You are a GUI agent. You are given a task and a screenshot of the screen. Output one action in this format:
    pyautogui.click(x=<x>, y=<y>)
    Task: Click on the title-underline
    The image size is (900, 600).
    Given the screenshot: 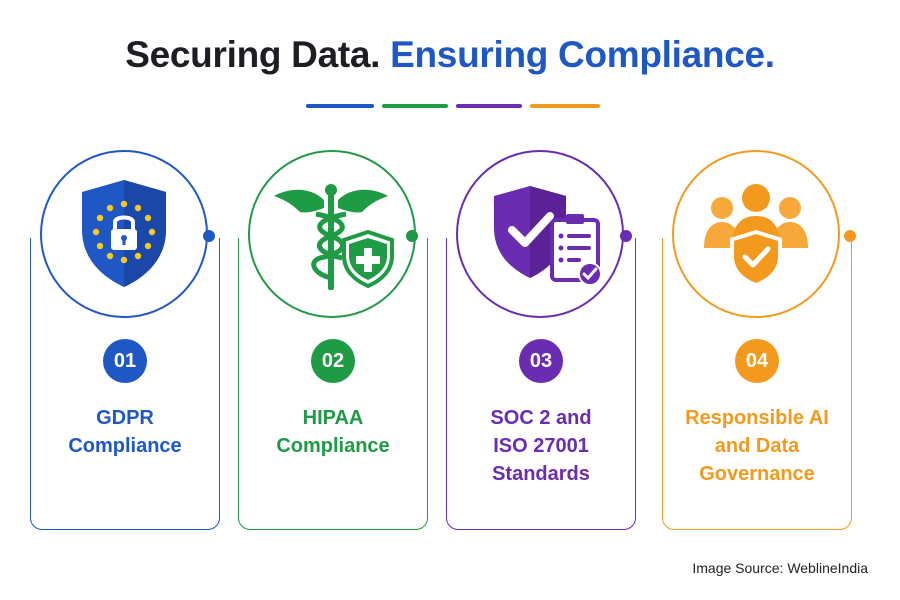 What is the action you would take?
    pyautogui.click(x=456, y=107)
    